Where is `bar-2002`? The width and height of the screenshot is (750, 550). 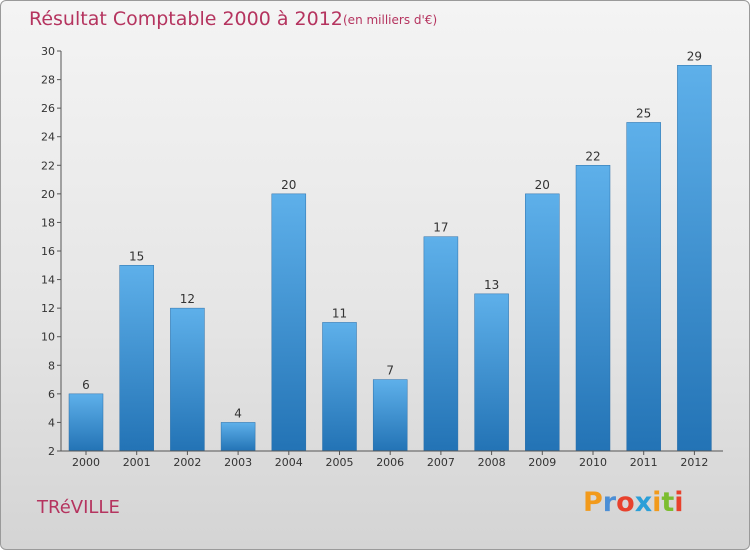
bar-2002 is located at coordinates (187, 379).